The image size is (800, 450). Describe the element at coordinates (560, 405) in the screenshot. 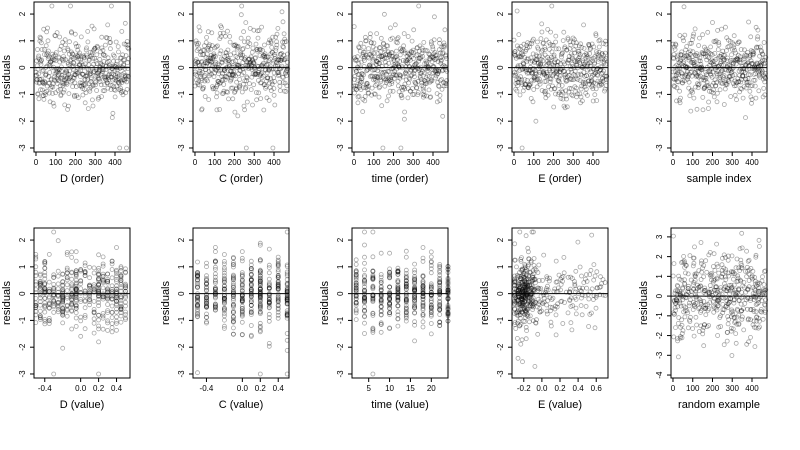

I see `x-axis-label: E (value)` at that location.